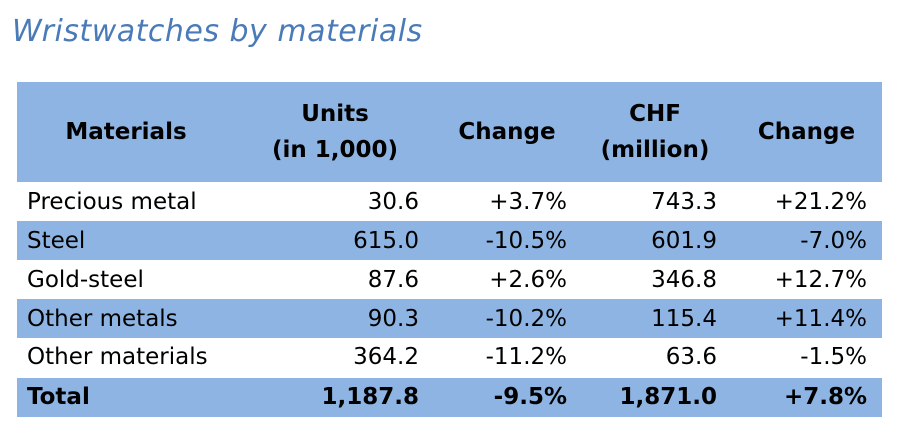 The image size is (900, 437). I want to click on page-title: Wristwatches by materials, so click(217, 31).